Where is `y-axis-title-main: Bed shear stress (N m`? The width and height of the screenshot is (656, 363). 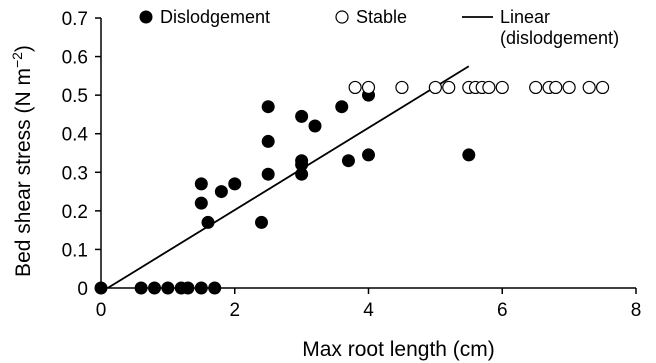 y-axis-title-main: Bed shear stress (N m is located at coordinates (23, 172).